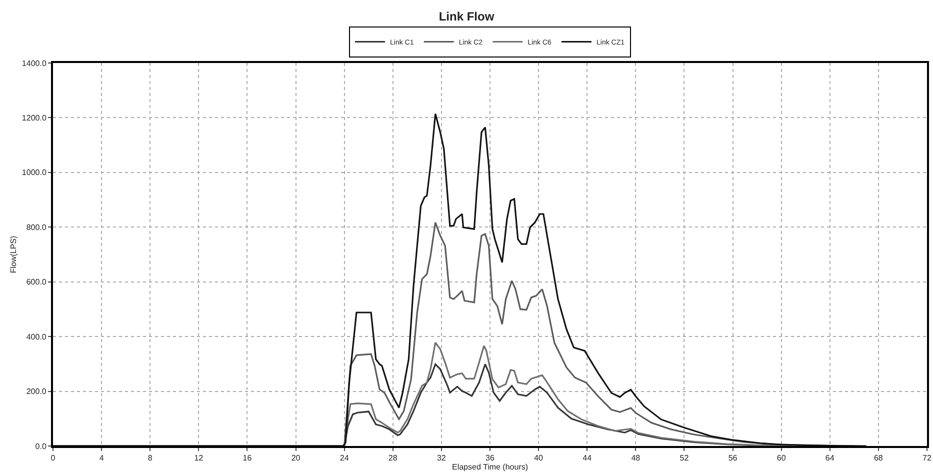 Image resolution: width=933 pixels, height=476 pixels. Describe the element at coordinates (247, 458) in the screenshot. I see `x-tick-label: 16` at that location.